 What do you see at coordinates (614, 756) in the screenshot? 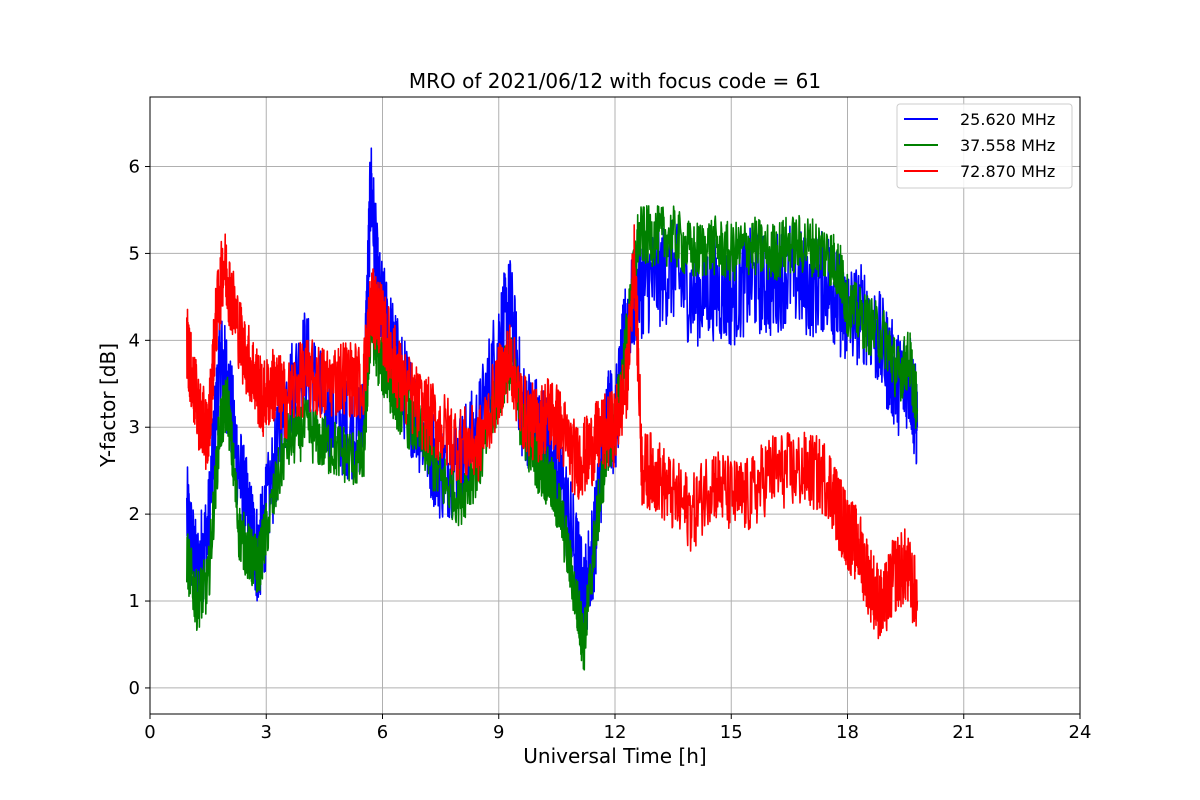
I see `x-axis-label: Universal Time [h]` at bounding box center [614, 756].